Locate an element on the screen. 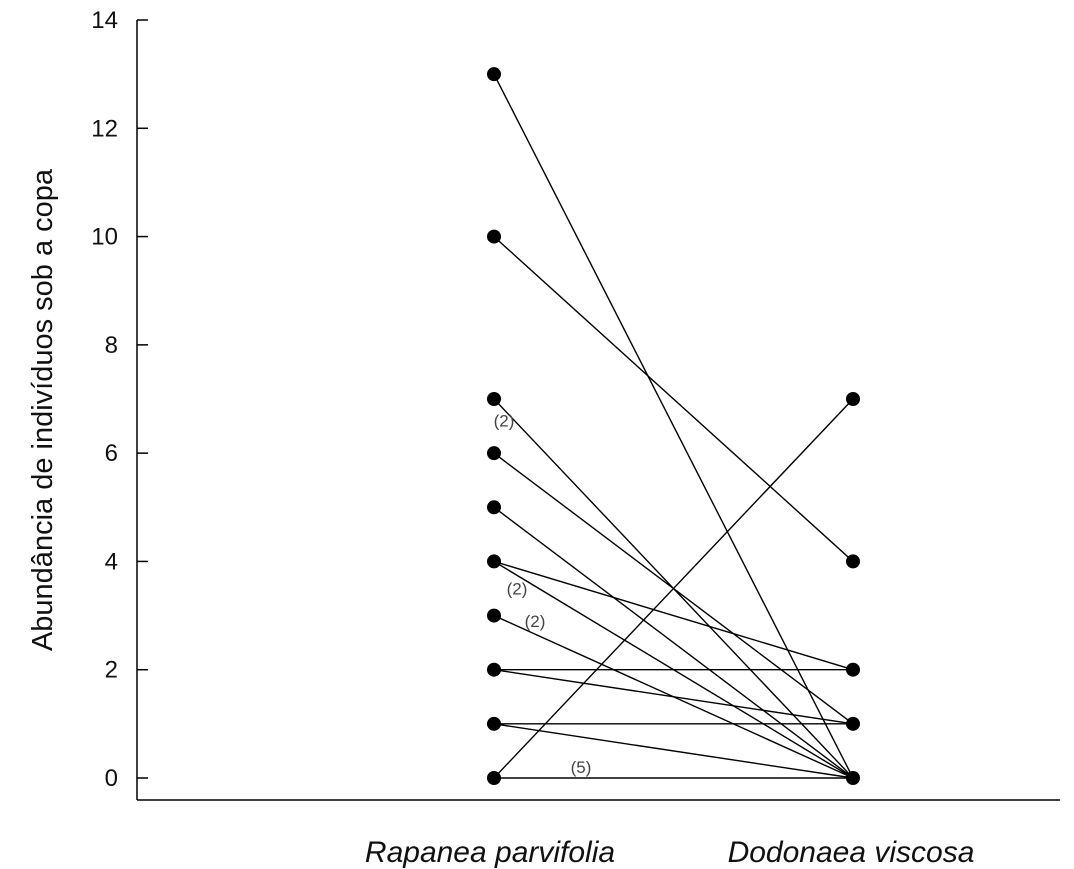 Image resolution: width=1074 pixels, height=869 pixels. category-labels: Rapanea parvifolia Dodonaea viscosa is located at coordinates (670, 852).